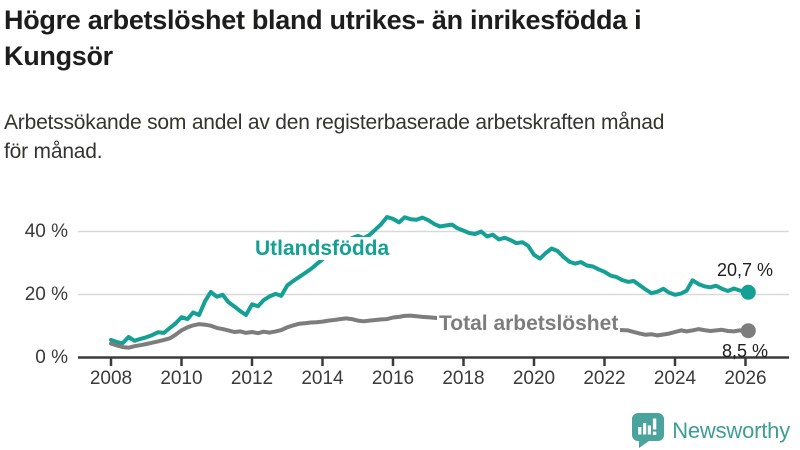 The image size is (800, 450). I want to click on end-value-utlandsfodda: 20,7 %, so click(744, 270).